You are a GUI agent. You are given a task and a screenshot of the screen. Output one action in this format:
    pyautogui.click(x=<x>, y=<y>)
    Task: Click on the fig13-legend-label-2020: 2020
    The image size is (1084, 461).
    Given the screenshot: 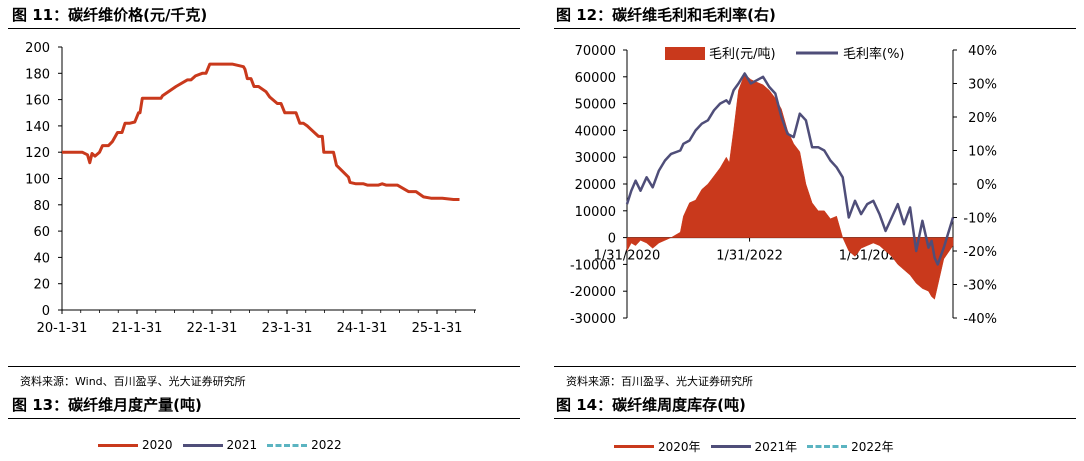 What is the action you would take?
    pyautogui.click(x=157, y=445)
    